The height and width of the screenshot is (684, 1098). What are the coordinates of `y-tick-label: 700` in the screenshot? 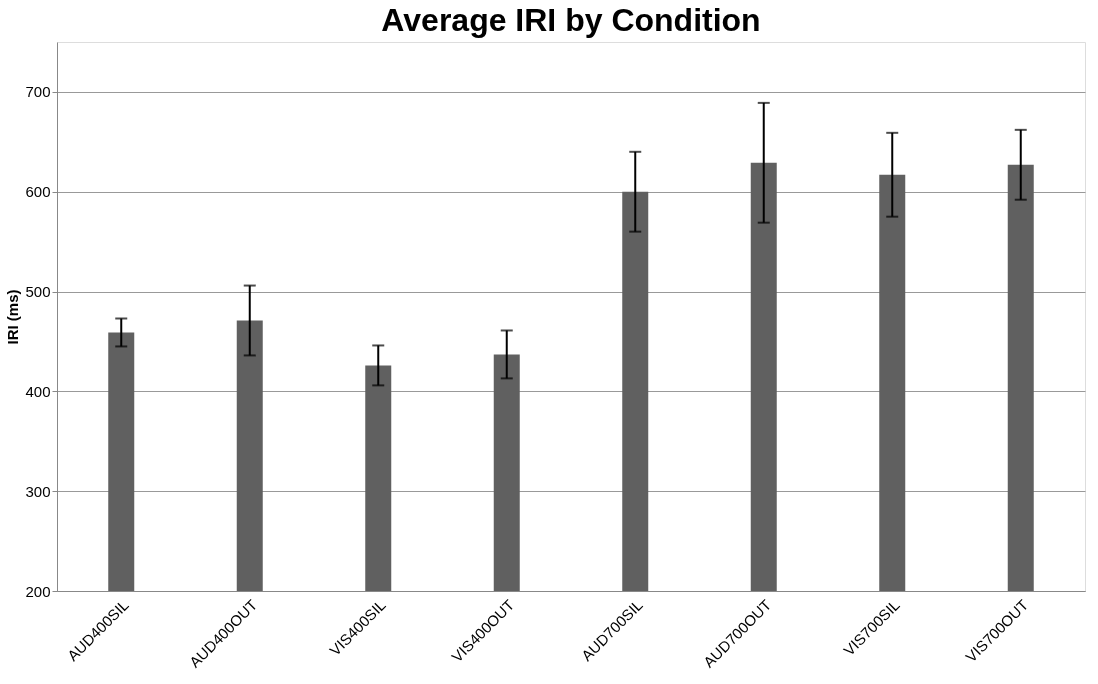 It's located at (38, 92).